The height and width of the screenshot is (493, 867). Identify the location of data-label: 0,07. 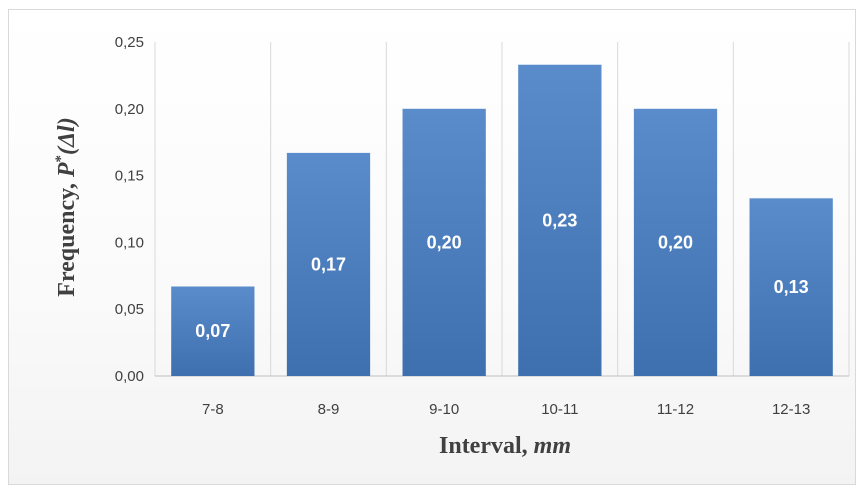
(212, 331).